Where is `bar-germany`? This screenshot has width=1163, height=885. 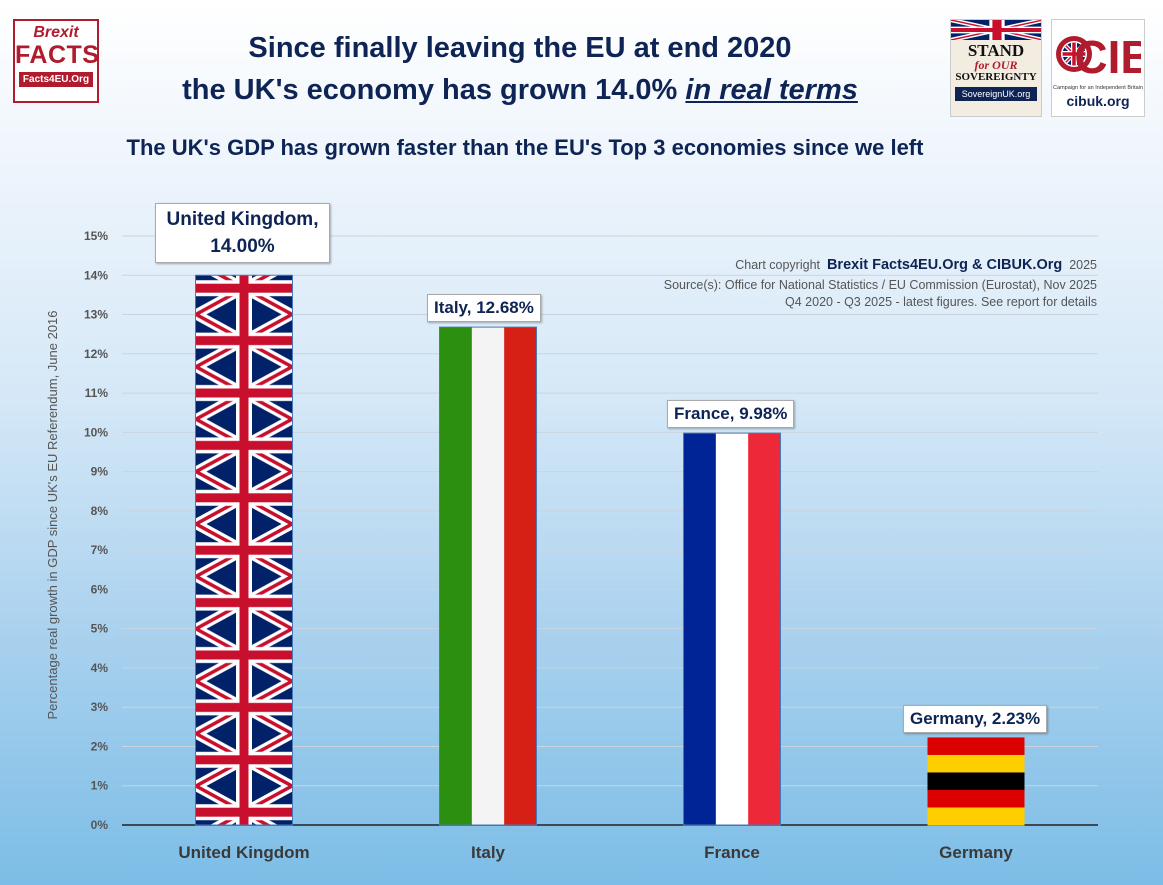 bar-germany is located at coordinates (976, 781).